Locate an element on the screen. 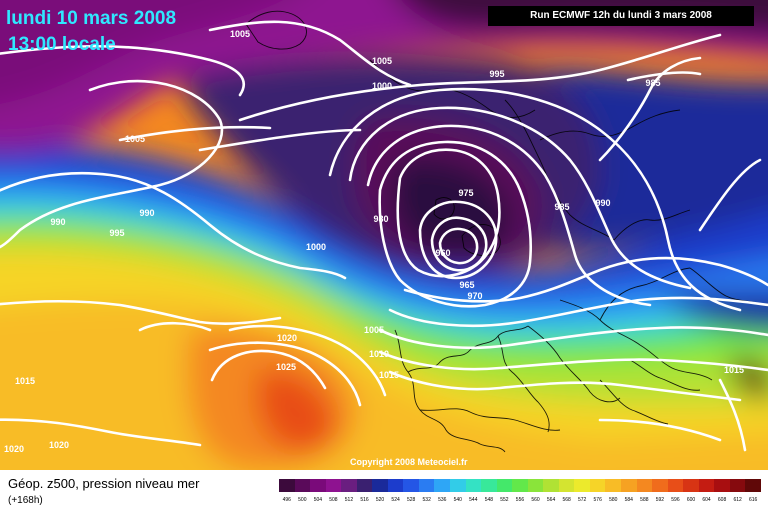 The width and height of the screenshot is (768, 512). isobar-label: 960 is located at coordinates (443, 253).